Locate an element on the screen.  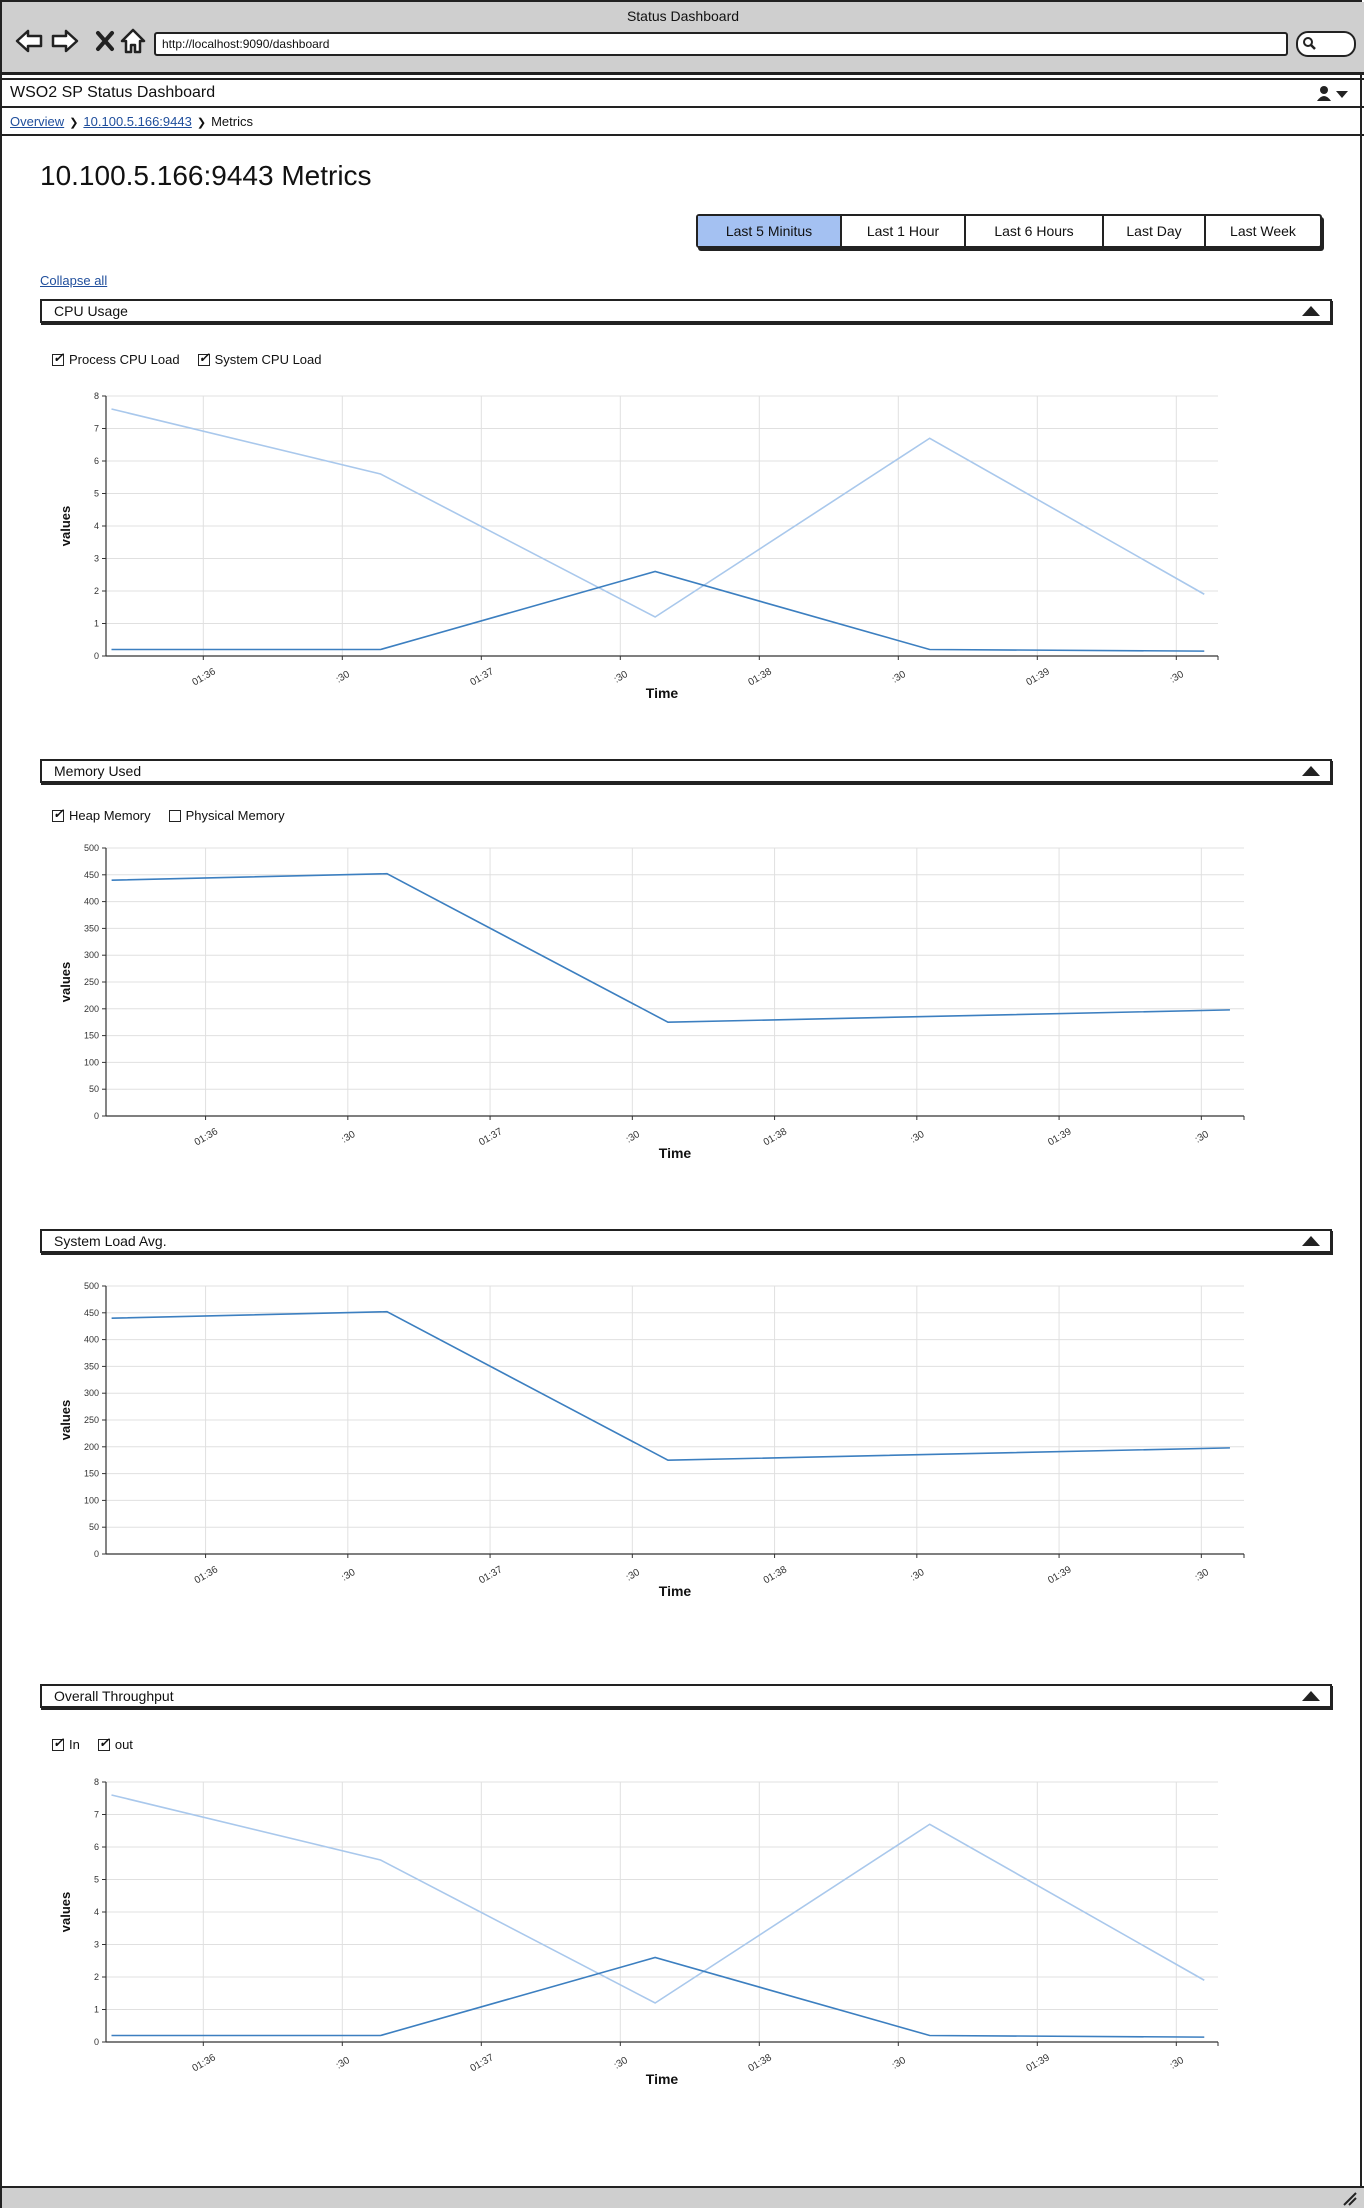
cpu-legend: Process CPU Load System CPU Load is located at coordinates (187, 358).